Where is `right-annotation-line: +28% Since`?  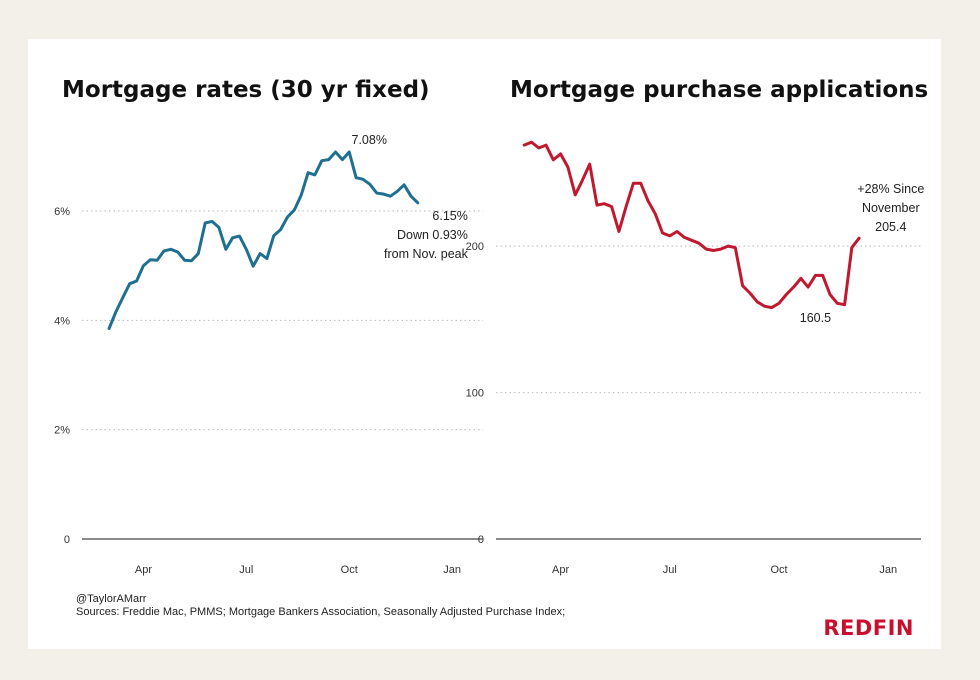 right-annotation-line: +28% Since is located at coordinates (890, 189).